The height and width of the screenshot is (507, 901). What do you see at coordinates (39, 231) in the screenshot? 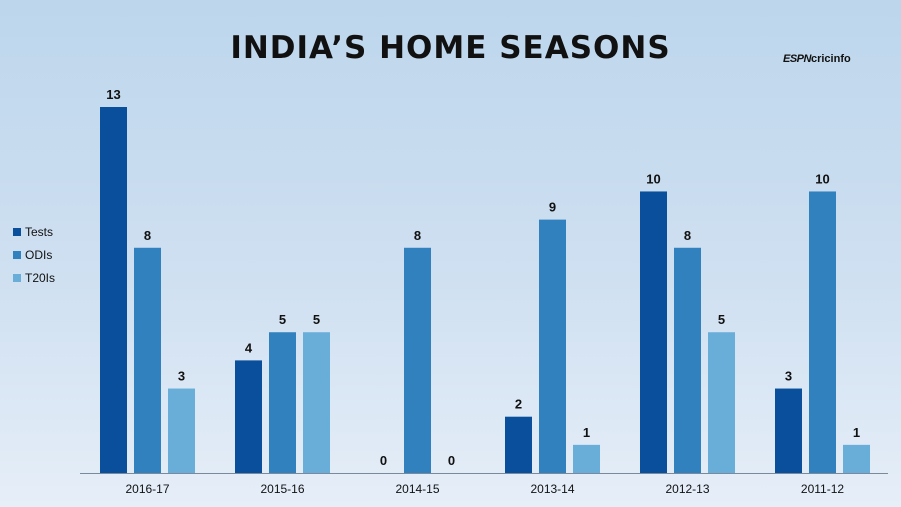
I see `legend-label-tests: Tests` at bounding box center [39, 231].